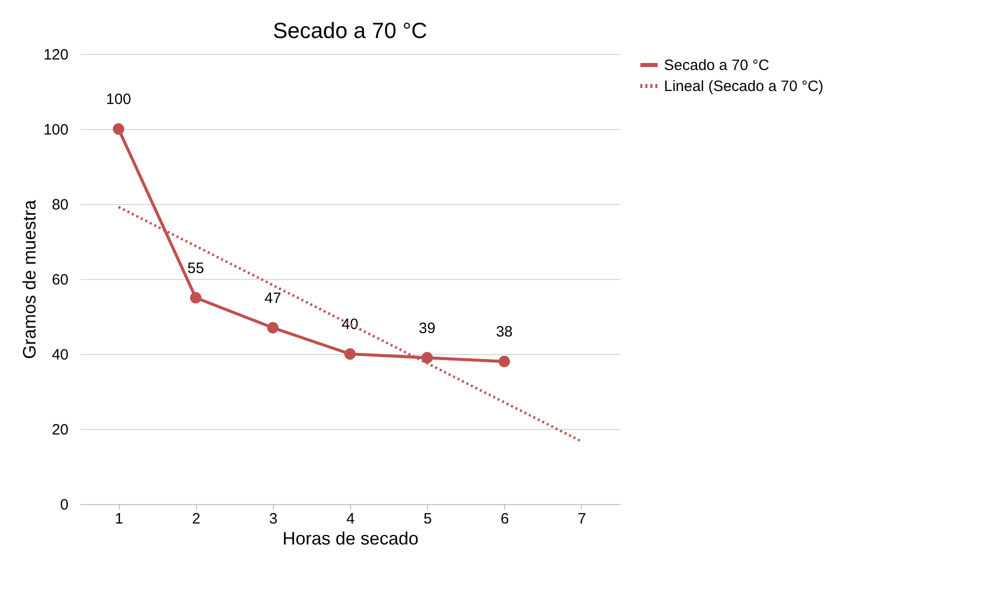 This screenshot has width=998, height=601. What do you see at coordinates (273, 298) in the screenshot?
I see `data-label: 47` at bounding box center [273, 298].